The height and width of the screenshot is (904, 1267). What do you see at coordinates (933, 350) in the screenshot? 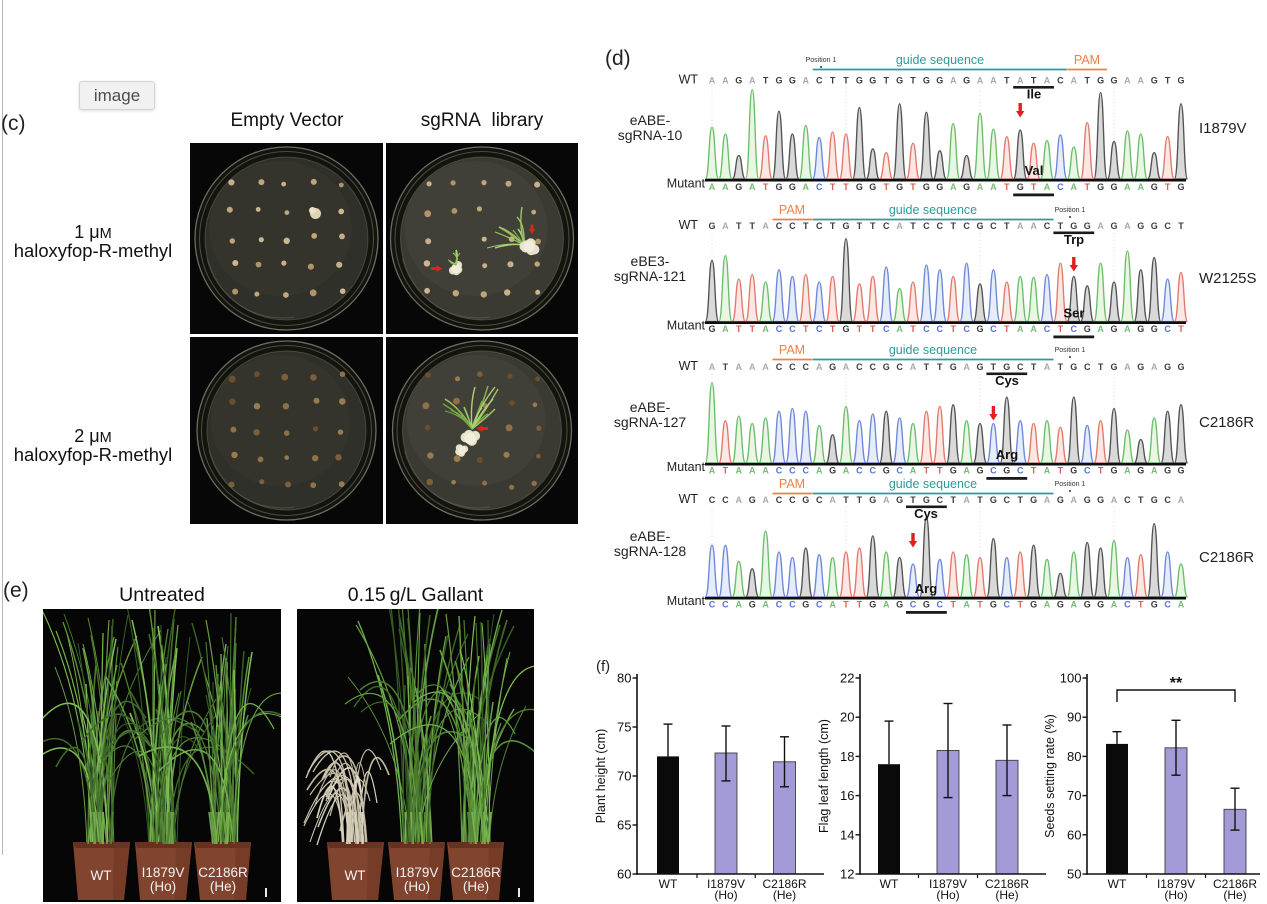
I see `svg-text: guide sequence` at bounding box center [933, 350].